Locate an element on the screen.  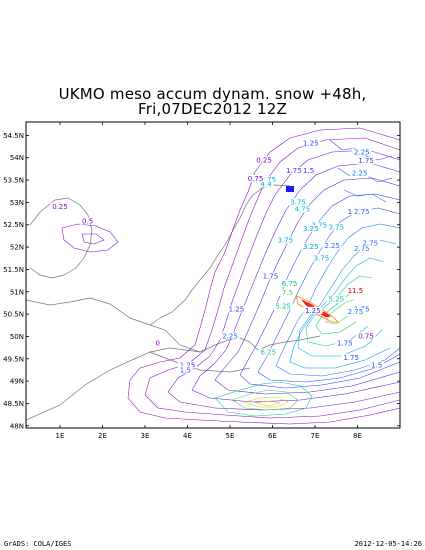
lat-label: 51.5N is located at coordinates (13, 270).